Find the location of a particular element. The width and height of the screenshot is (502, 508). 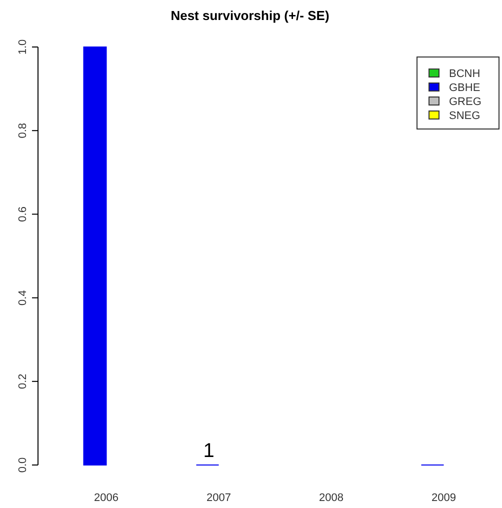

y-tick-label: 0.8 is located at coordinates (23, 130).